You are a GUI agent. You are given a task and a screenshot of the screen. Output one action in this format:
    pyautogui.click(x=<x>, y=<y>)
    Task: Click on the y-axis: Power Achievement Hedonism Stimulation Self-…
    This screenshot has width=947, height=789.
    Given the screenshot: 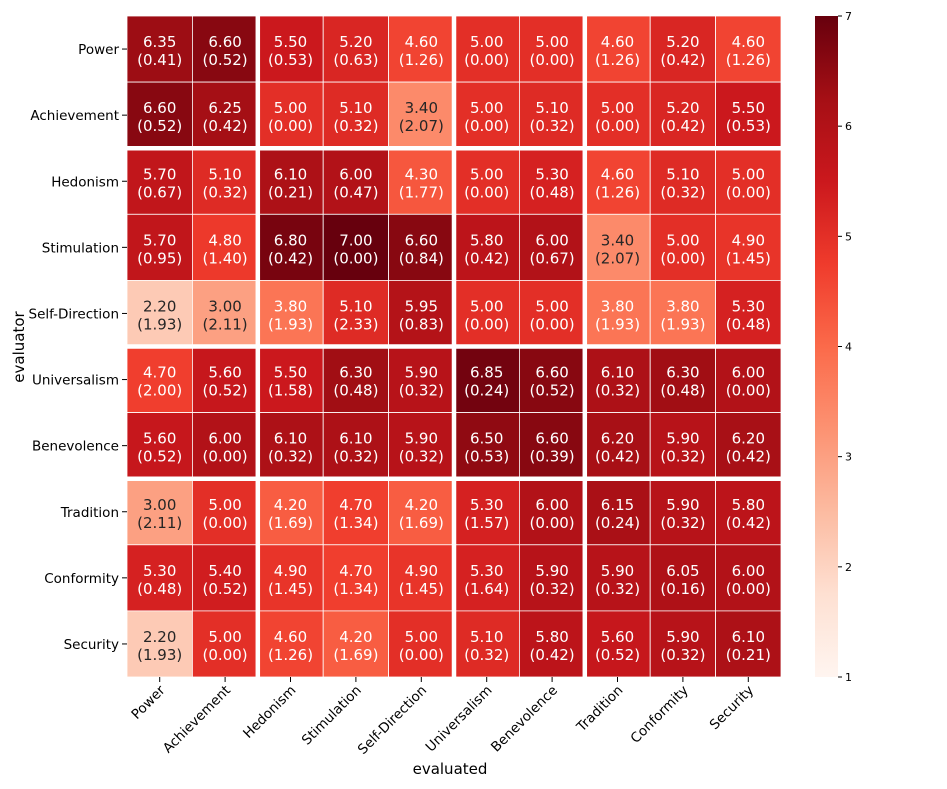 What is the action you would take?
    pyautogui.click(x=78, y=347)
    